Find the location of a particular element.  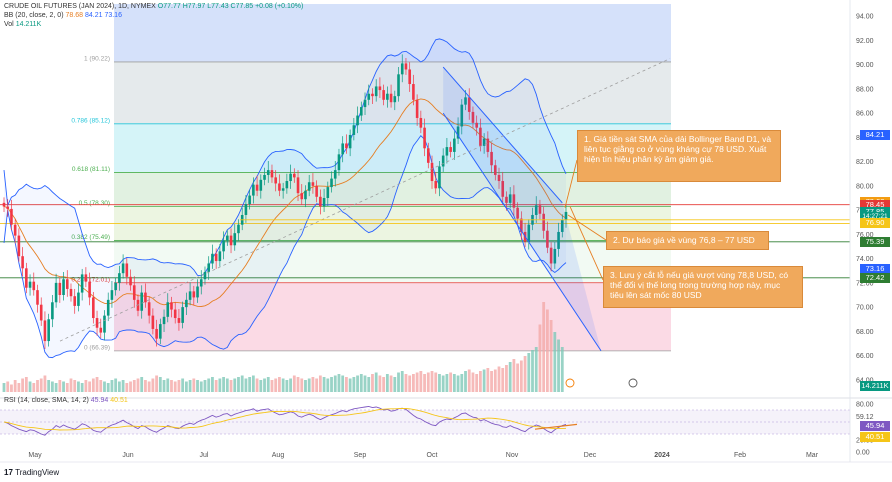

annotation-note-2: 2. Dự báo giá về vùng 76,8 – 77 USD is located at coordinates (687, 240).